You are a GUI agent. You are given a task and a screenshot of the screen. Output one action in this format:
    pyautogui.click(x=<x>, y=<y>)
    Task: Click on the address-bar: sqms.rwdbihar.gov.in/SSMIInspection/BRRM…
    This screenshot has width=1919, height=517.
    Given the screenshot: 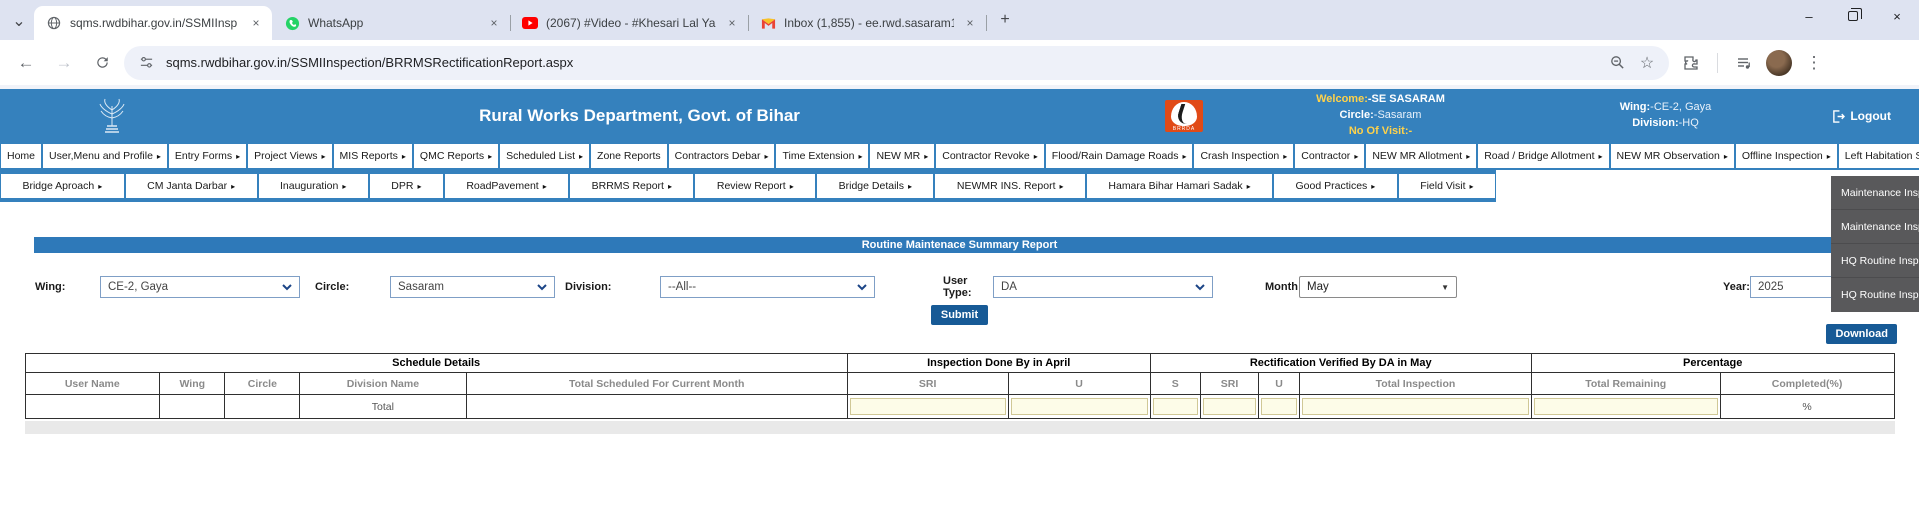 What is the action you would take?
    pyautogui.click(x=896, y=62)
    